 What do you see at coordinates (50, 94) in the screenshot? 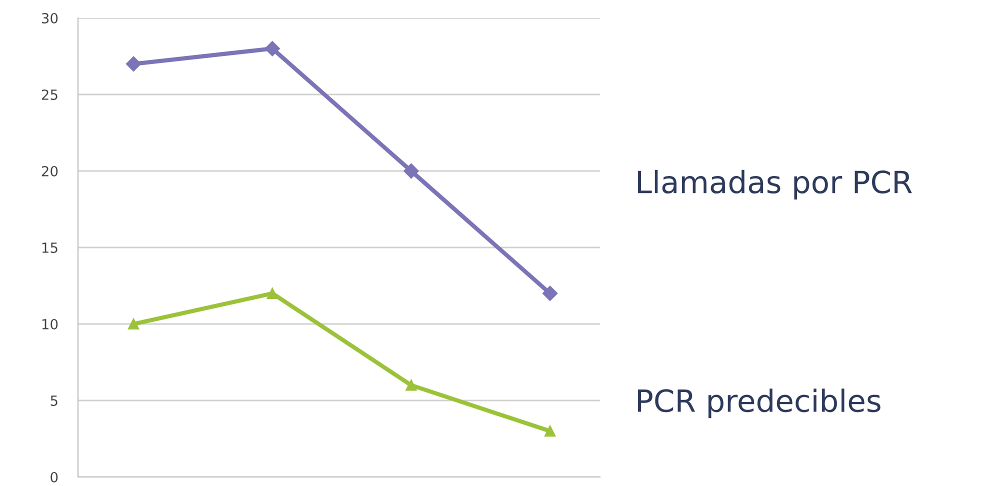
I see `y-tick-label: 25` at bounding box center [50, 94].